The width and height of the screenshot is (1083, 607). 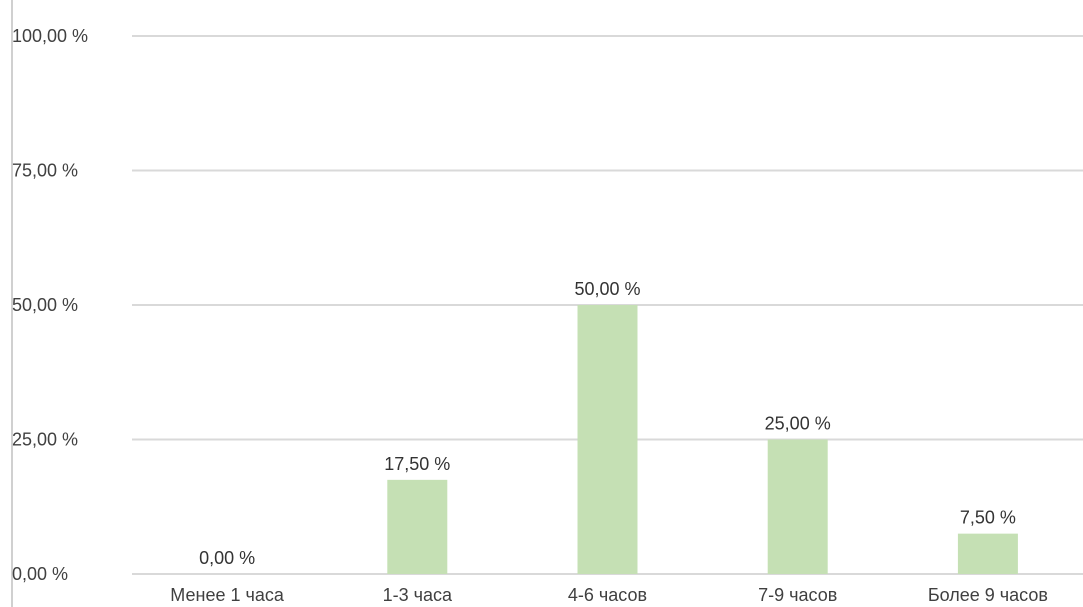 I want to click on y-axis-tick-labels: 0,00 % 25,00 % 50,00 % 75,00 % 100,00 %, so click(x=50, y=305).